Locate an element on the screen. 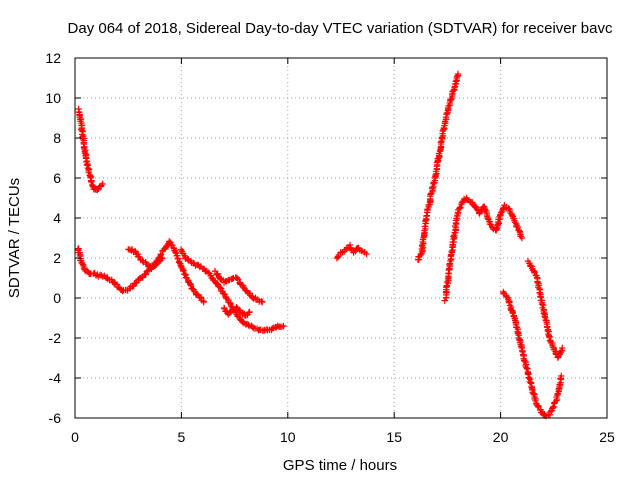 This screenshot has height=480, width=640. x-tick-label: 0 is located at coordinates (75, 437).